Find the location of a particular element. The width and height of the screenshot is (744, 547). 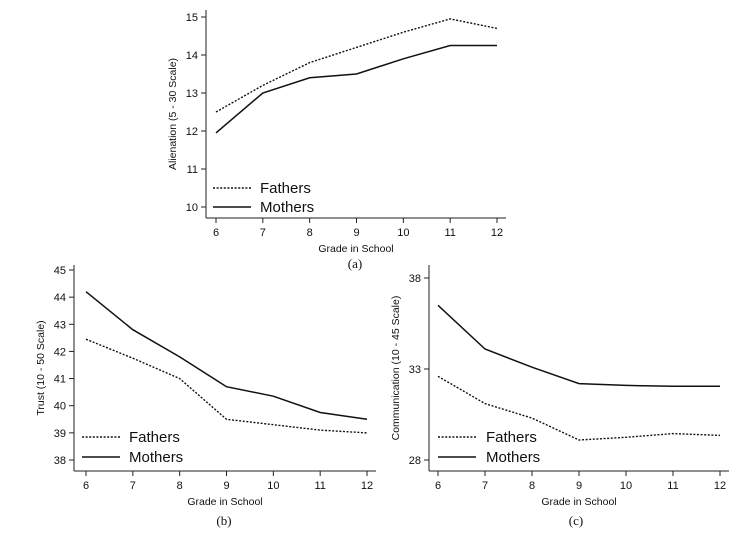

chart-a-y-tick-label: 13 is located at coordinates (192, 94).